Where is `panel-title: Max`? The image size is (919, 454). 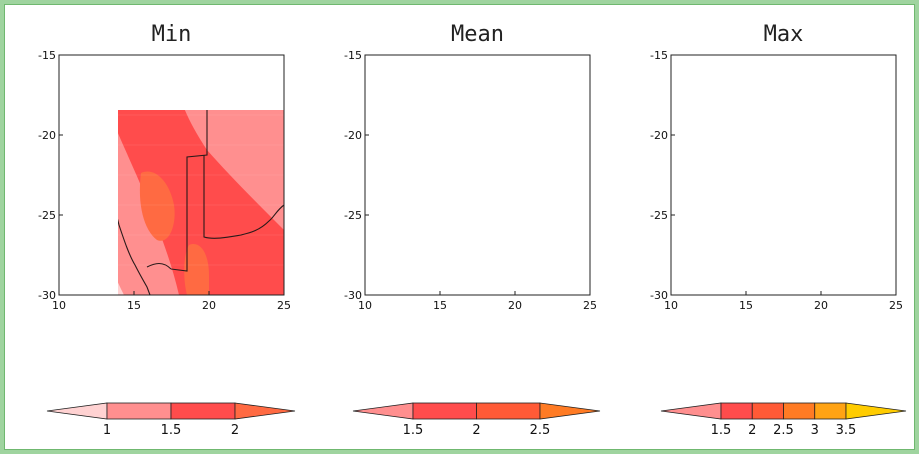 panel-title: Max is located at coordinates (784, 34).